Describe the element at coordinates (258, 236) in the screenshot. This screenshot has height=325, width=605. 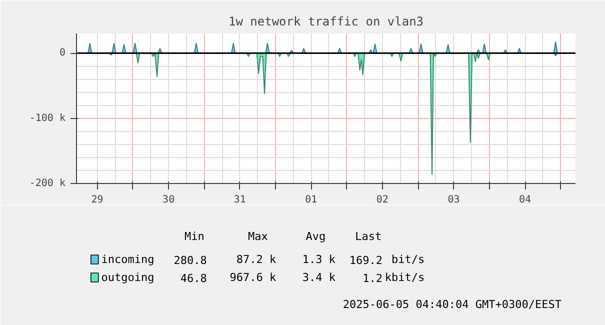
I see `text: Max` at that location.